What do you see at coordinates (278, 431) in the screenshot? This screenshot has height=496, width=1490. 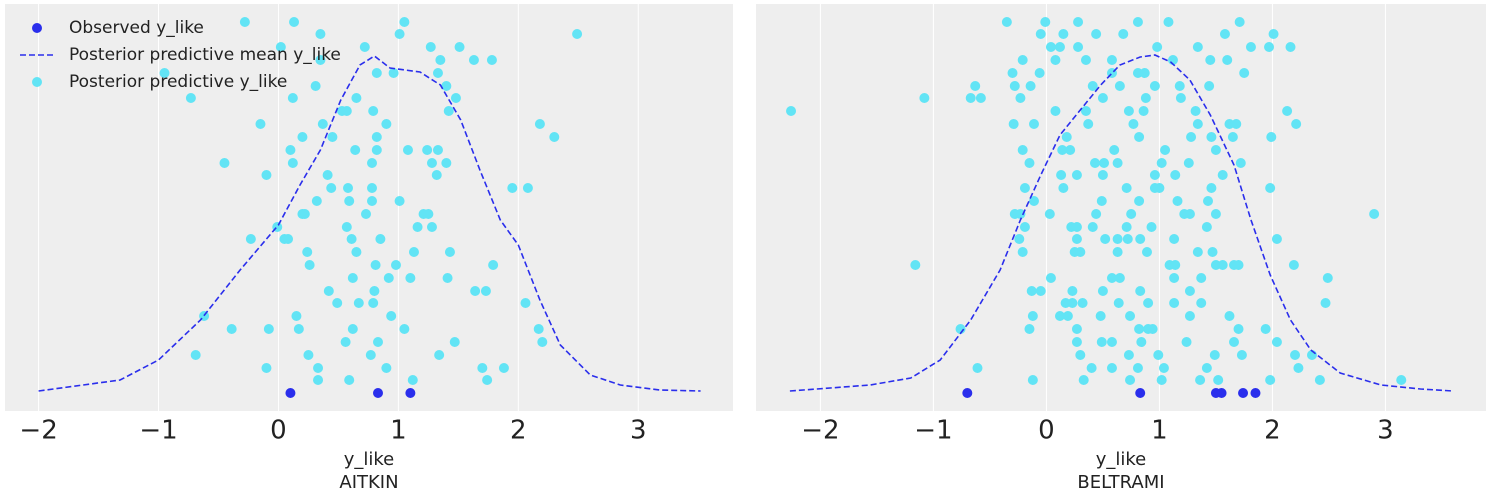 I see `x-tick-label: 0` at bounding box center [278, 431].